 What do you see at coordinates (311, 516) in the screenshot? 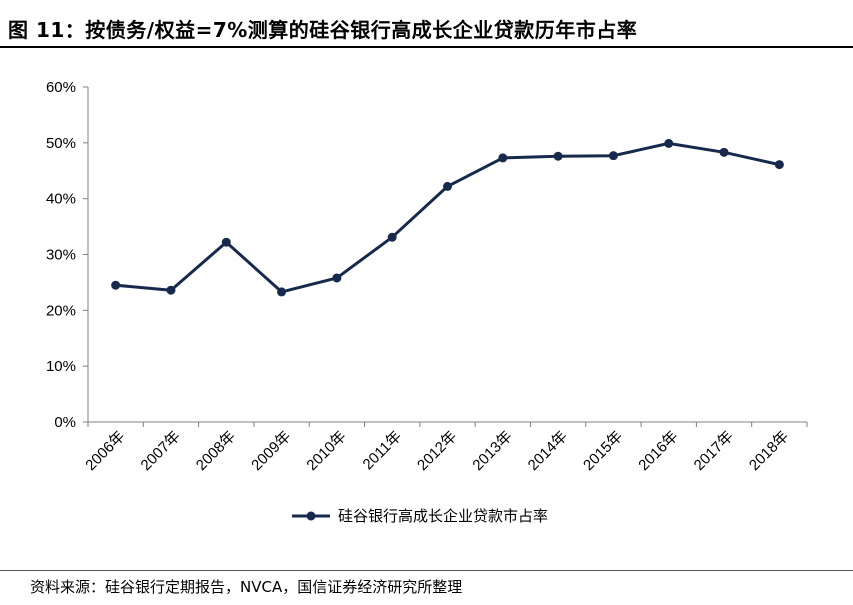
I see `legend-marker-swatch` at bounding box center [311, 516].